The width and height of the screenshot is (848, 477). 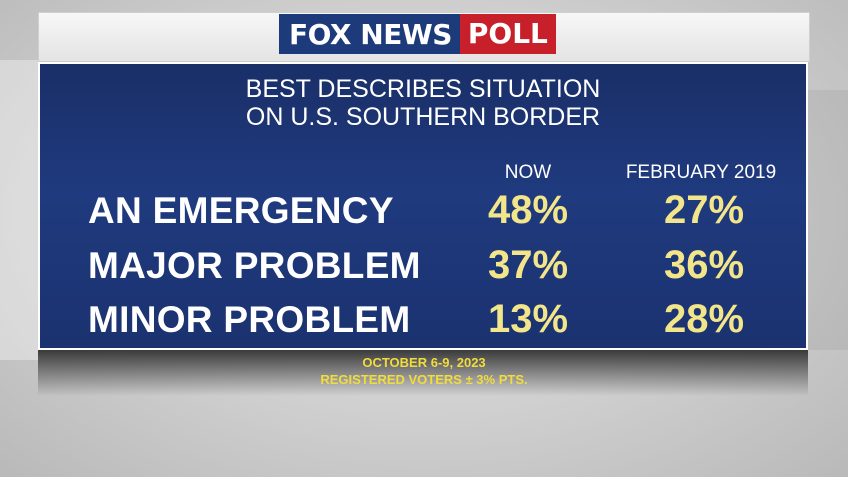 I want to click on value-minor-problem-now: 13%, so click(x=528, y=319).